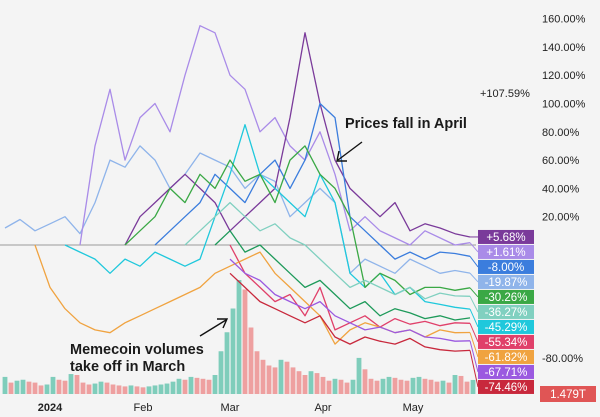 This screenshot has width=600, height=417. What do you see at coordinates (349, 151) in the screenshot?
I see `arrow-icon` at bounding box center [349, 151].